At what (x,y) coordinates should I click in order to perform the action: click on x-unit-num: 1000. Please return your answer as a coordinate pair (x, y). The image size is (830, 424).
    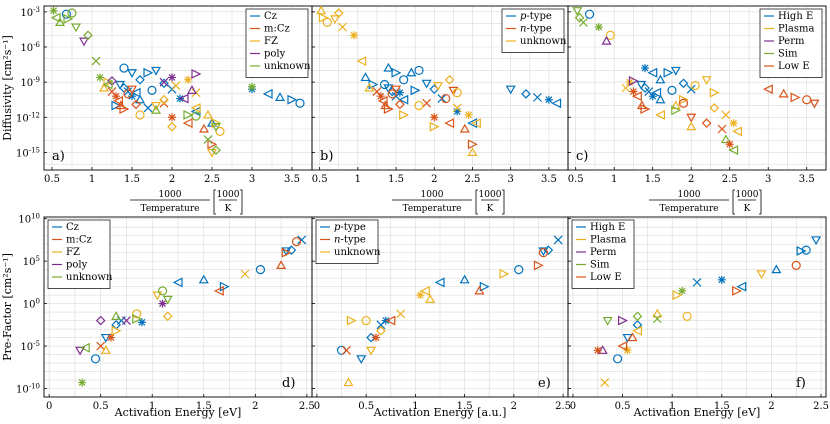
    Looking at the image, I should click on (747, 195).